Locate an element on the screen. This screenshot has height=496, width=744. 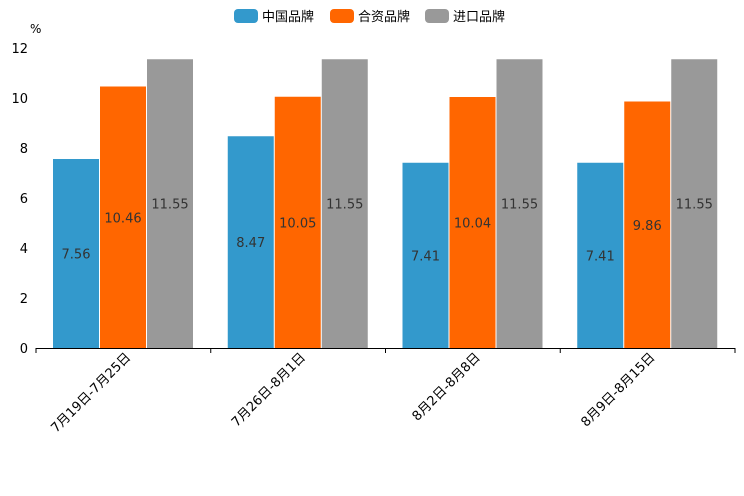
data-label-3-3: 11.55 is located at coordinates (519, 205).